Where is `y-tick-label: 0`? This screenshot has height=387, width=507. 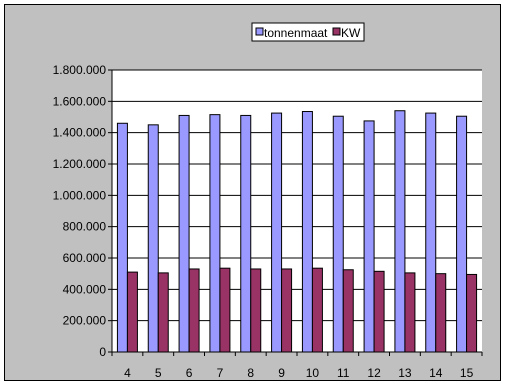 y-tick-label: 0 is located at coordinates (102, 352).